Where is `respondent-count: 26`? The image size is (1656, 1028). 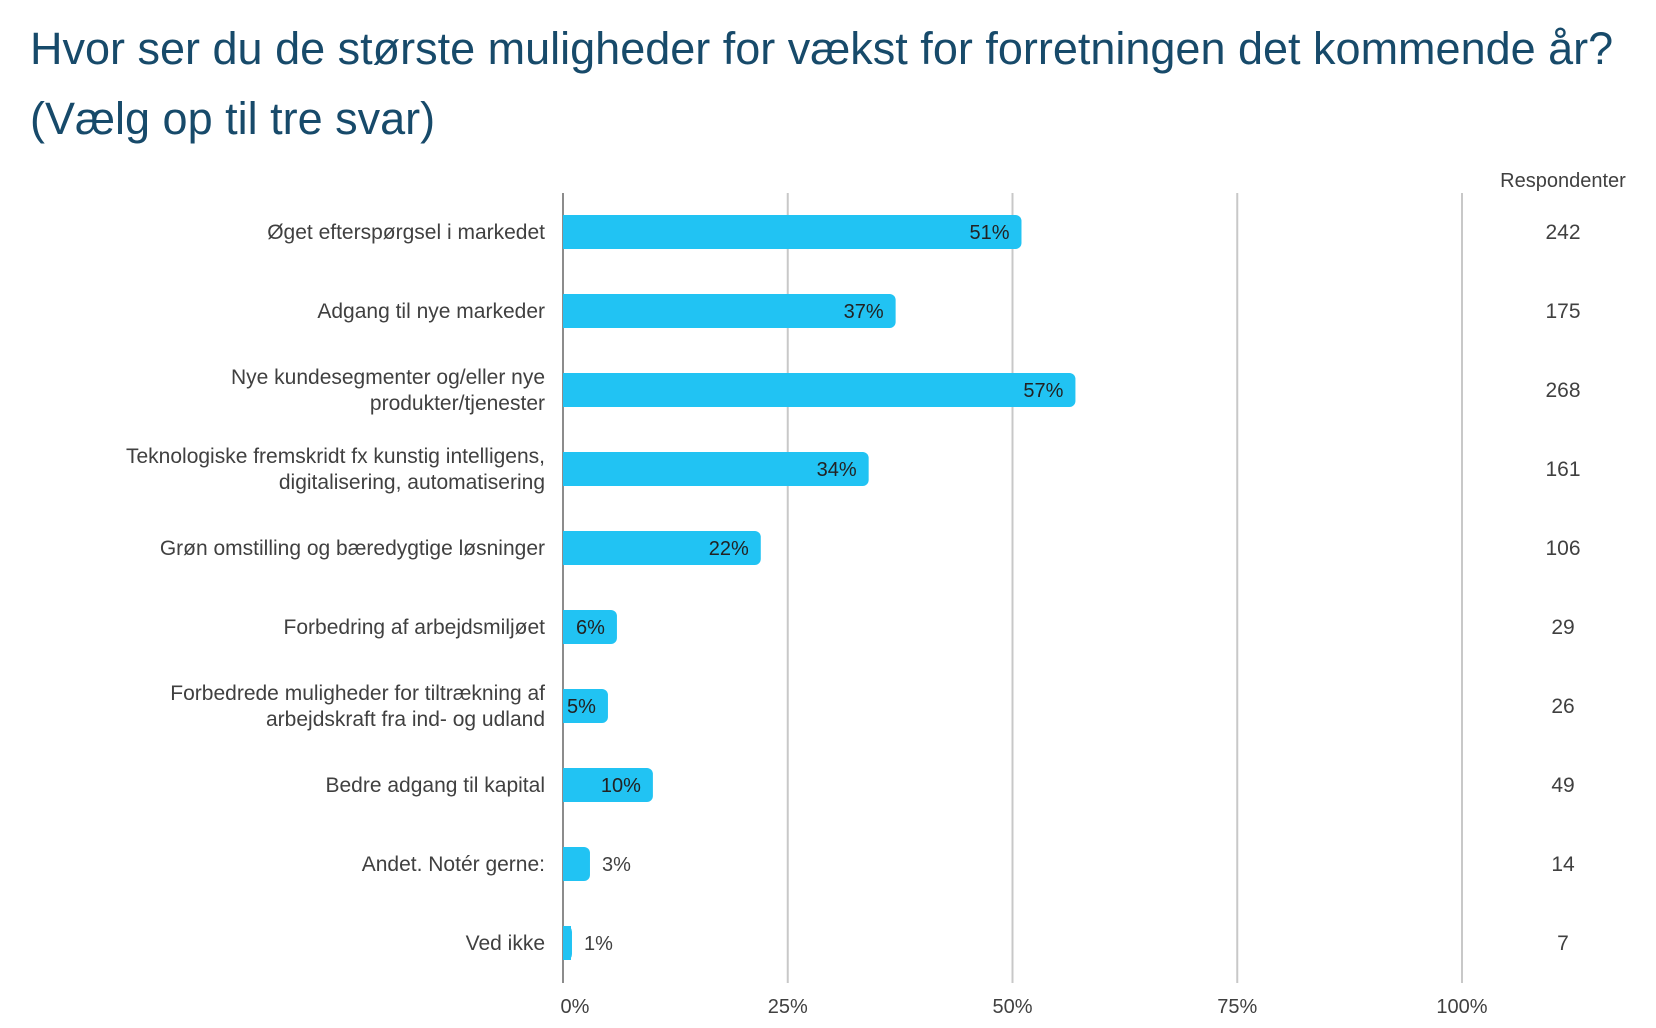 respondent-count: 26 is located at coordinates (1562, 706).